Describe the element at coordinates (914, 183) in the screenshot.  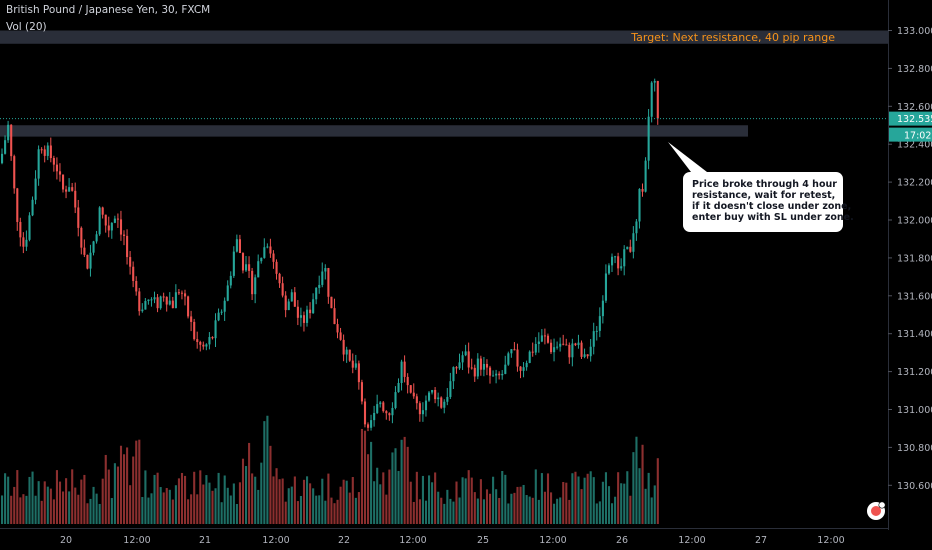
I see `price-tick-label: 132.200` at that location.